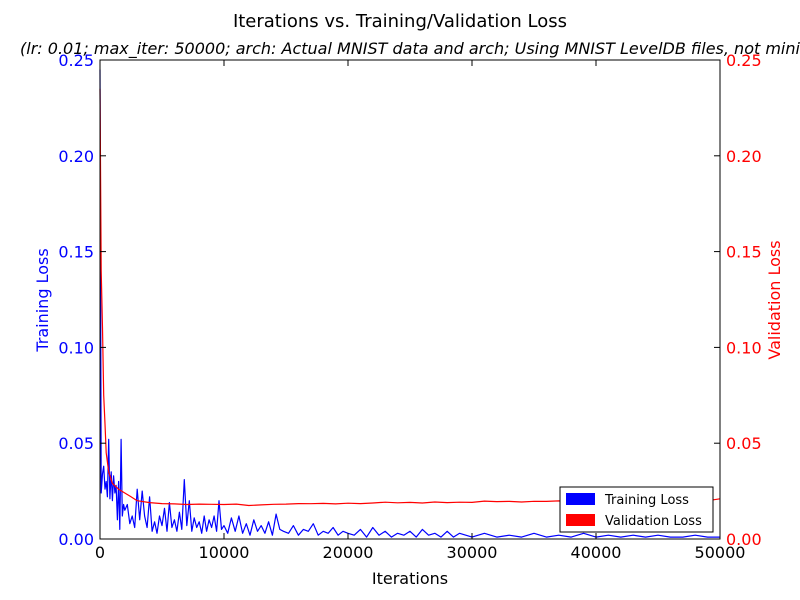 The image size is (800, 600). What do you see at coordinates (348, 552) in the screenshot?
I see `x-tick-label: 20000` at bounding box center [348, 552].